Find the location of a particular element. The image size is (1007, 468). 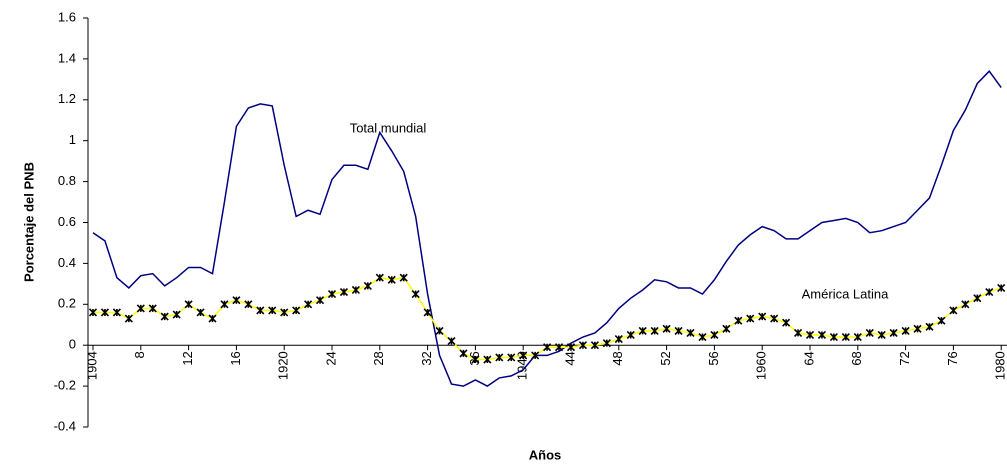

x-tick-label: 1960 is located at coordinates (761, 365).